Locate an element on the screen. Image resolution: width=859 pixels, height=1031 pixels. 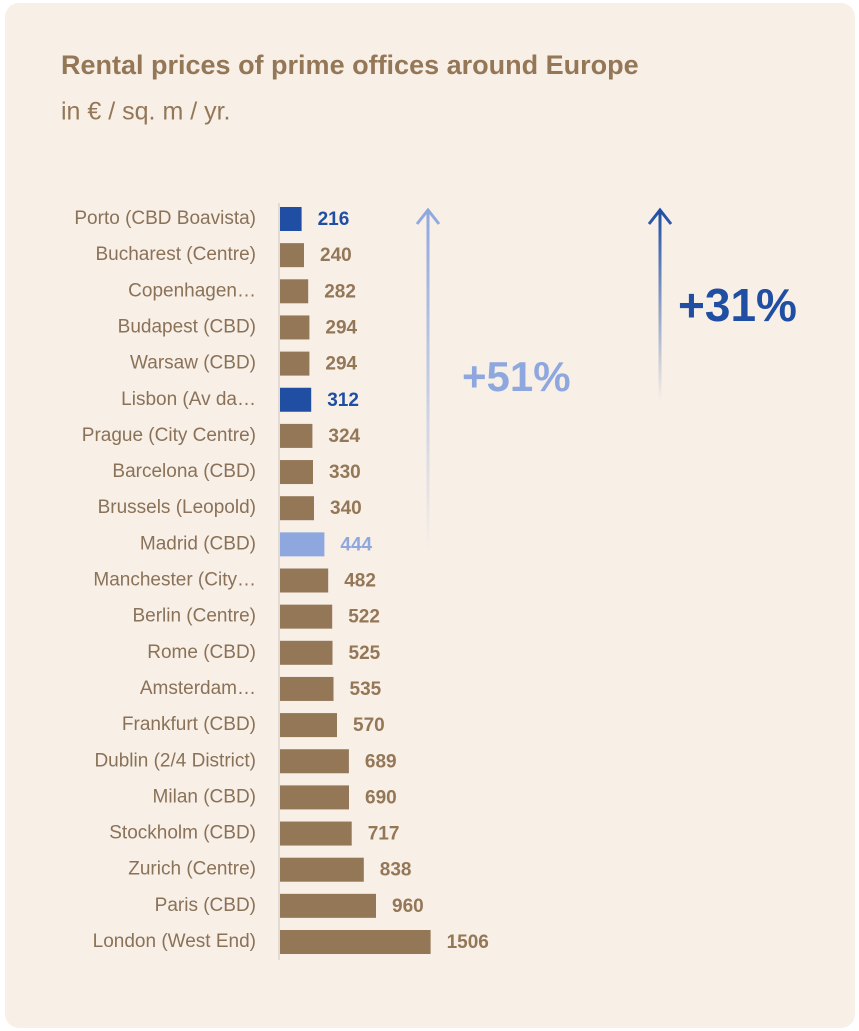
value-label: 717 is located at coordinates (384, 834).